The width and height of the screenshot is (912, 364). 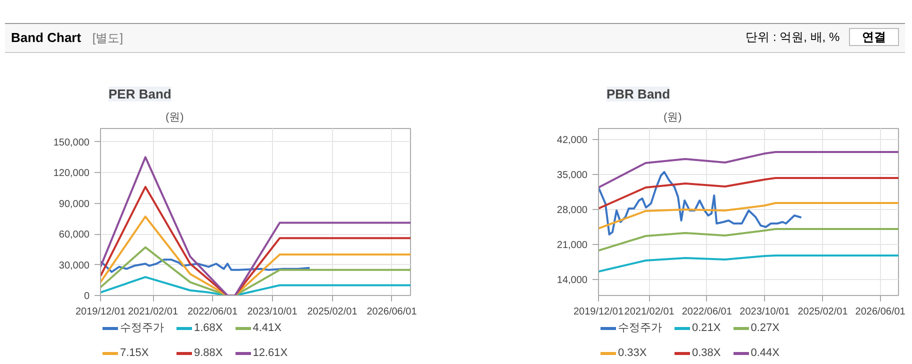 I want to click on y-tick-label: 14,000, so click(x=572, y=280).